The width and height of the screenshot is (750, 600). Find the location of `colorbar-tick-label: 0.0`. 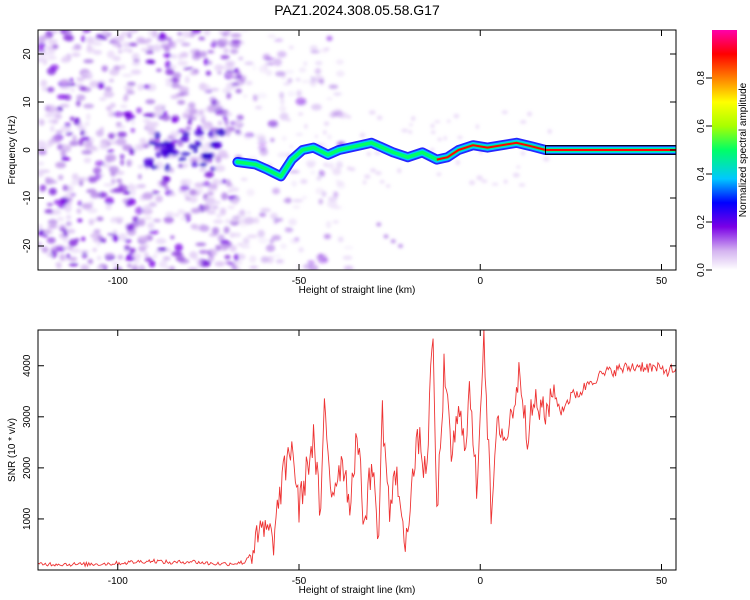

colorbar-tick-label: 0.0 is located at coordinates (701, 270).